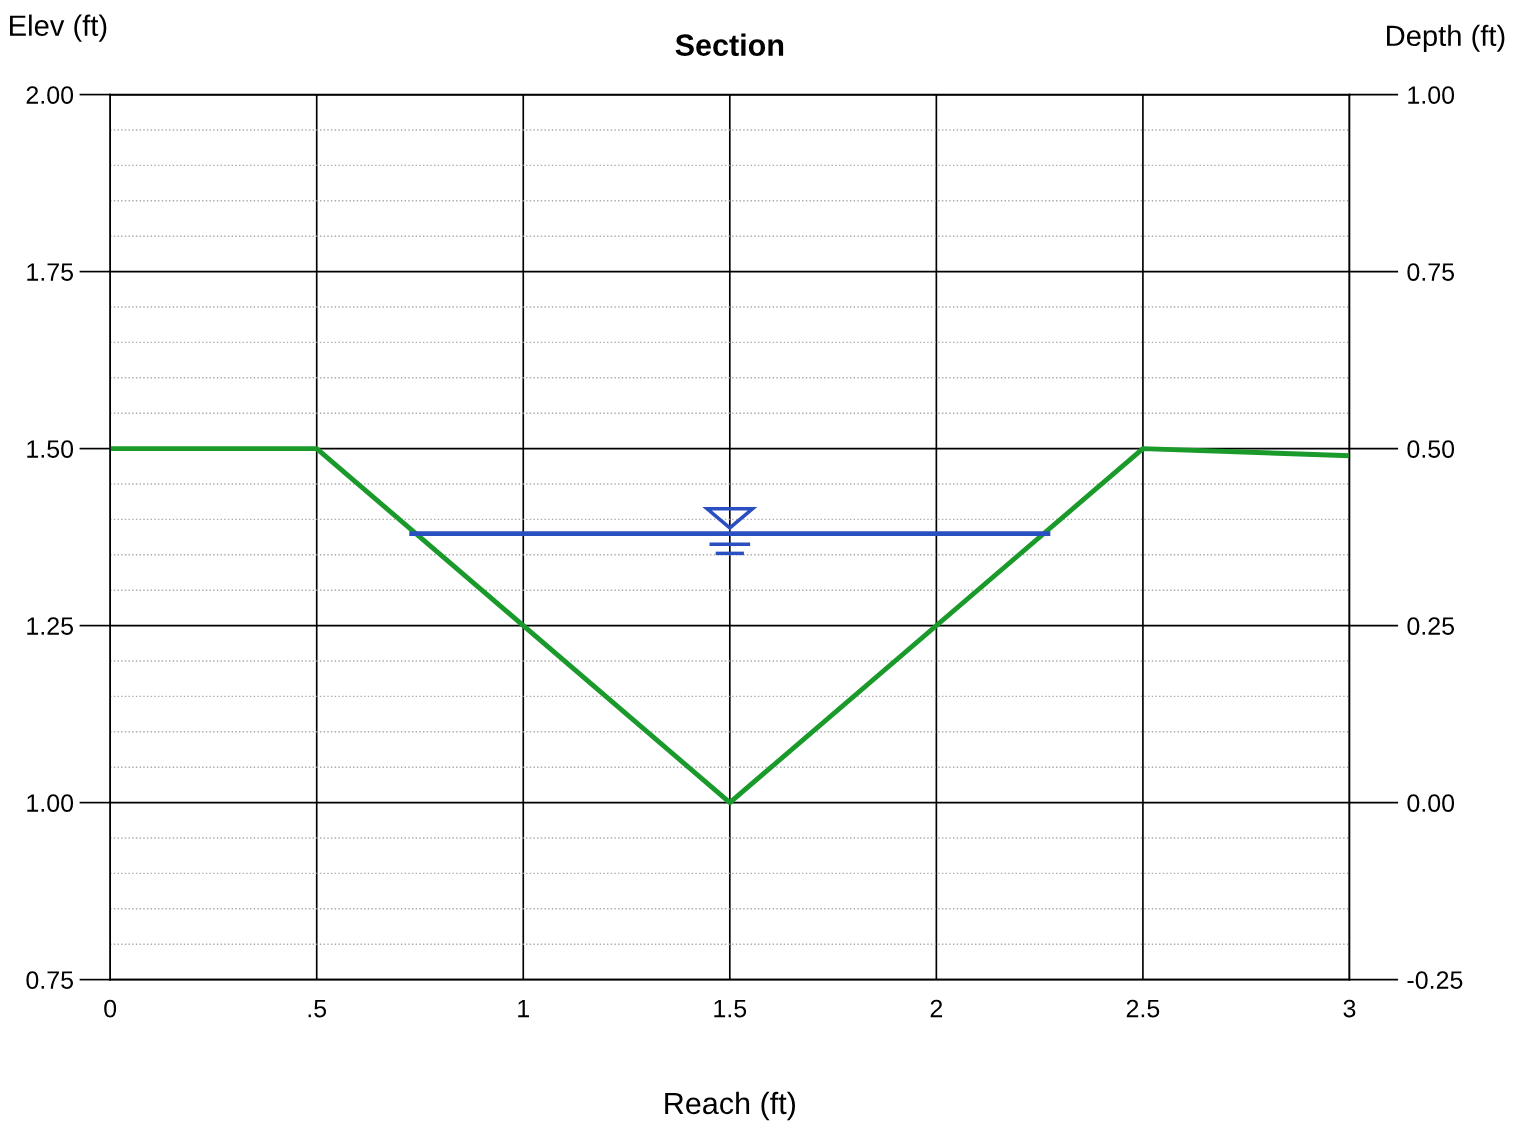 The height and width of the screenshot is (1126, 1530). I want to click on y-tick-label: 2.00, so click(50, 95).